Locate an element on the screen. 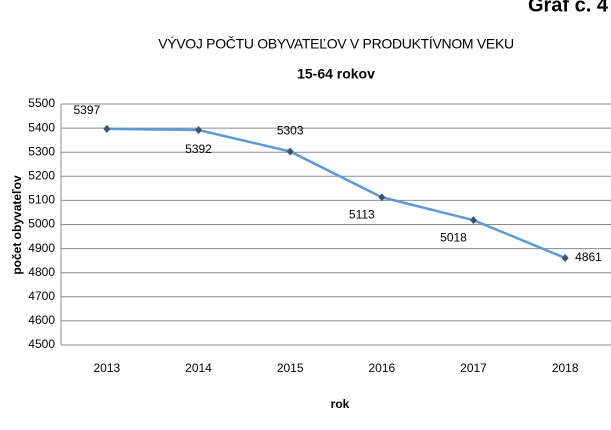  y-tick-label: 5400 is located at coordinates (41, 127).